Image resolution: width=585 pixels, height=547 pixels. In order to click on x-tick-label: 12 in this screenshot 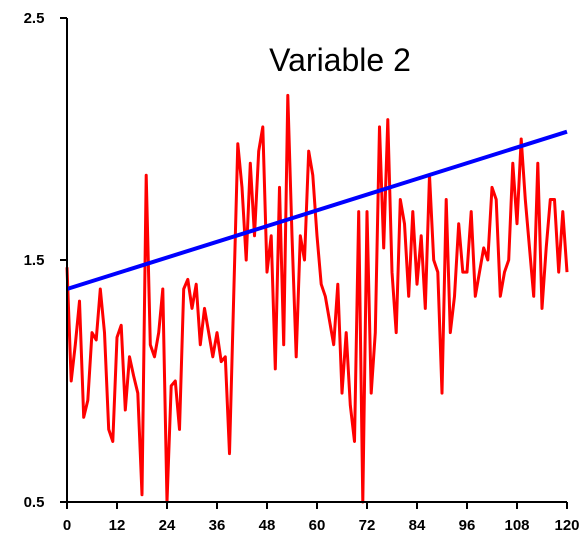, I will do `click(117, 525)`.